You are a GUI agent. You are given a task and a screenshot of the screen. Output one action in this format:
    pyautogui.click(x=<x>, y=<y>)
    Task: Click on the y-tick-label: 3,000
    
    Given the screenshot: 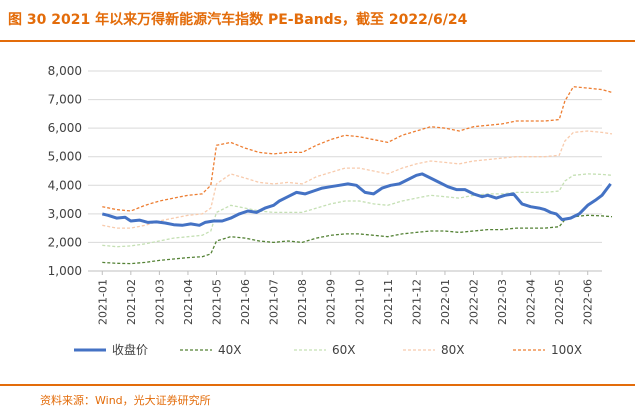 What is the action you would take?
    pyautogui.click(x=65, y=214)
    